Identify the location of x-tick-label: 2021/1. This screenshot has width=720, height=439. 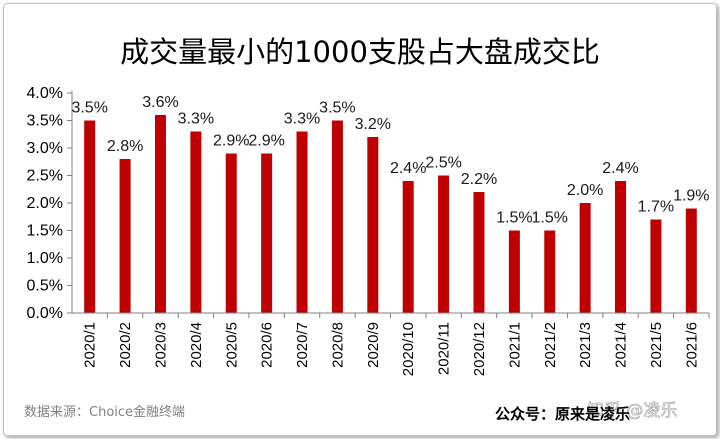
(514, 345).